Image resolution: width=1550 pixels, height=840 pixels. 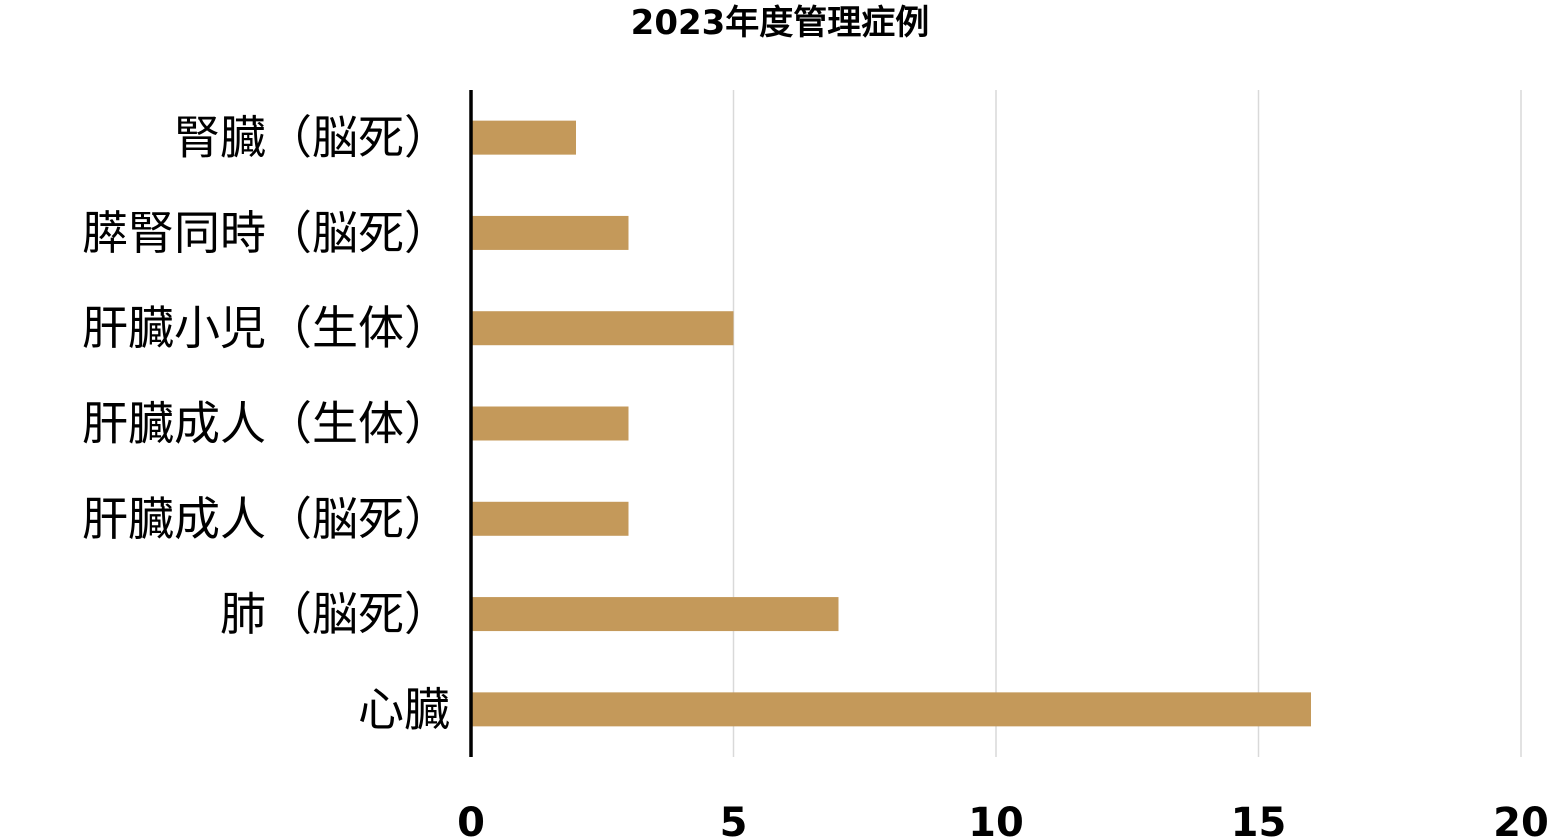 I want to click on x-tick-label: 15, so click(x=1259, y=820).